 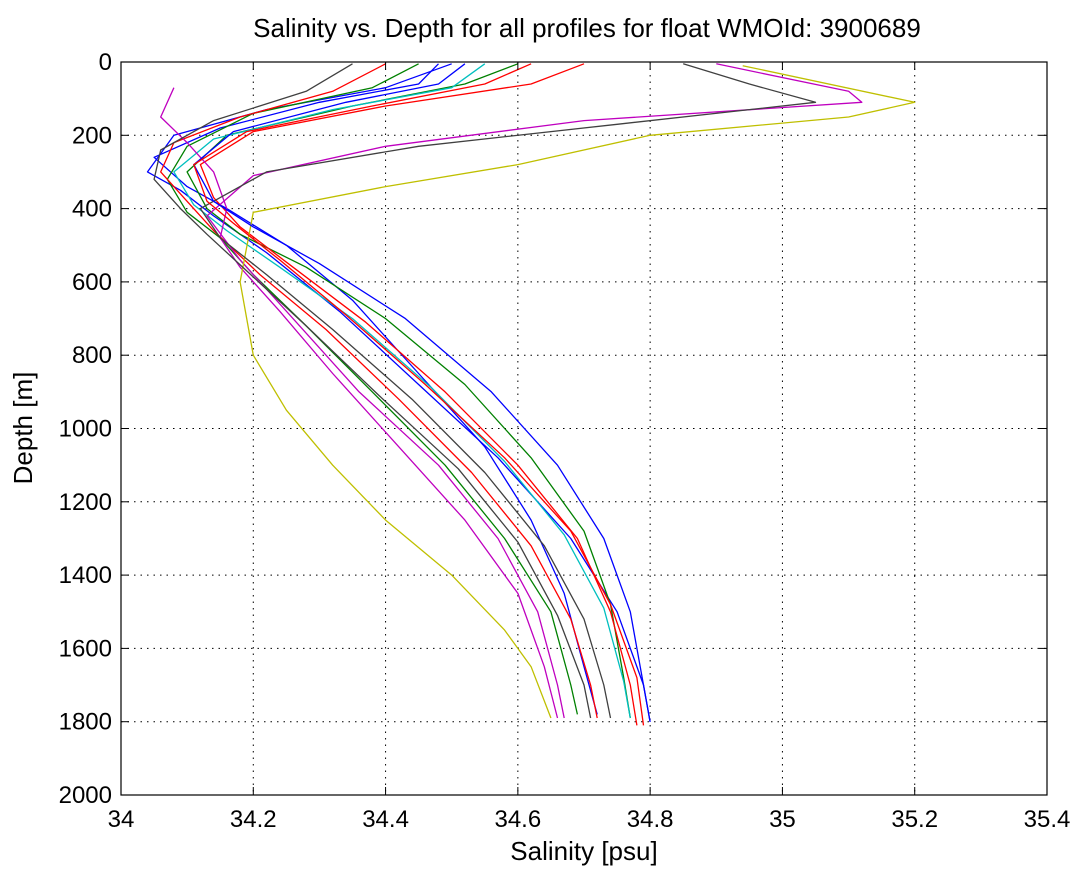 What do you see at coordinates (1047, 819) in the screenshot?
I see `x-tick-label: 35.4` at bounding box center [1047, 819].